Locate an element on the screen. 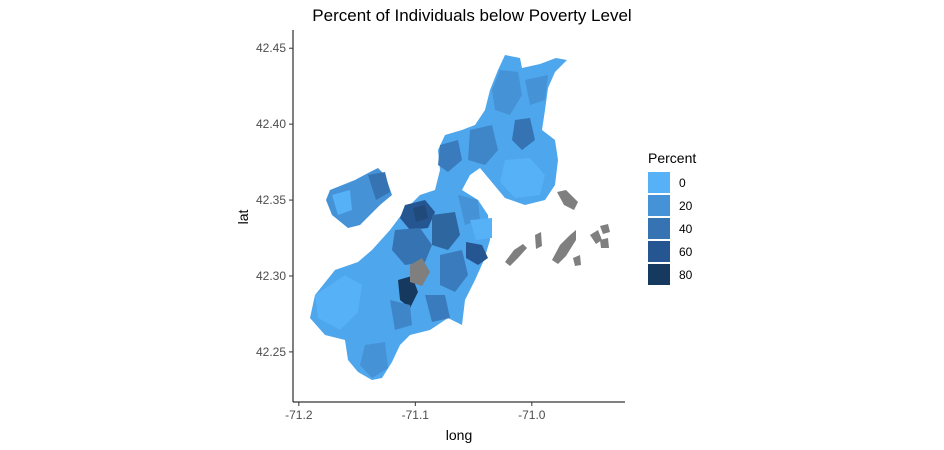 This screenshot has width=944, height=450. map-region-island-e is located at coordinates (596, 237).